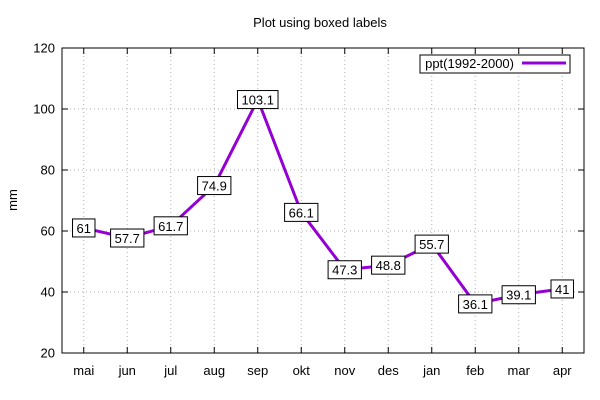  Describe the element at coordinates (83, 370) in the screenshot. I see `x-tick-label: mai` at that location.